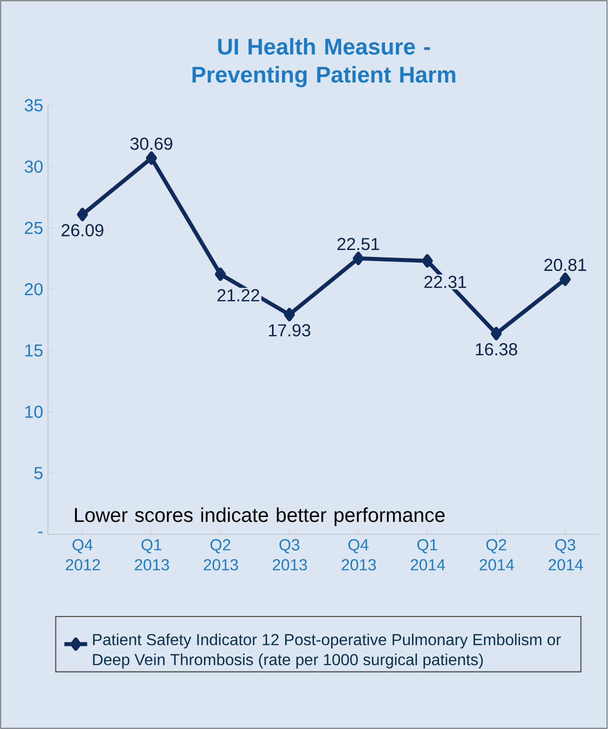  Describe the element at coordinates (359, 554) in the screenshot. I see `x-tick-label: Q4 2013` at that location.